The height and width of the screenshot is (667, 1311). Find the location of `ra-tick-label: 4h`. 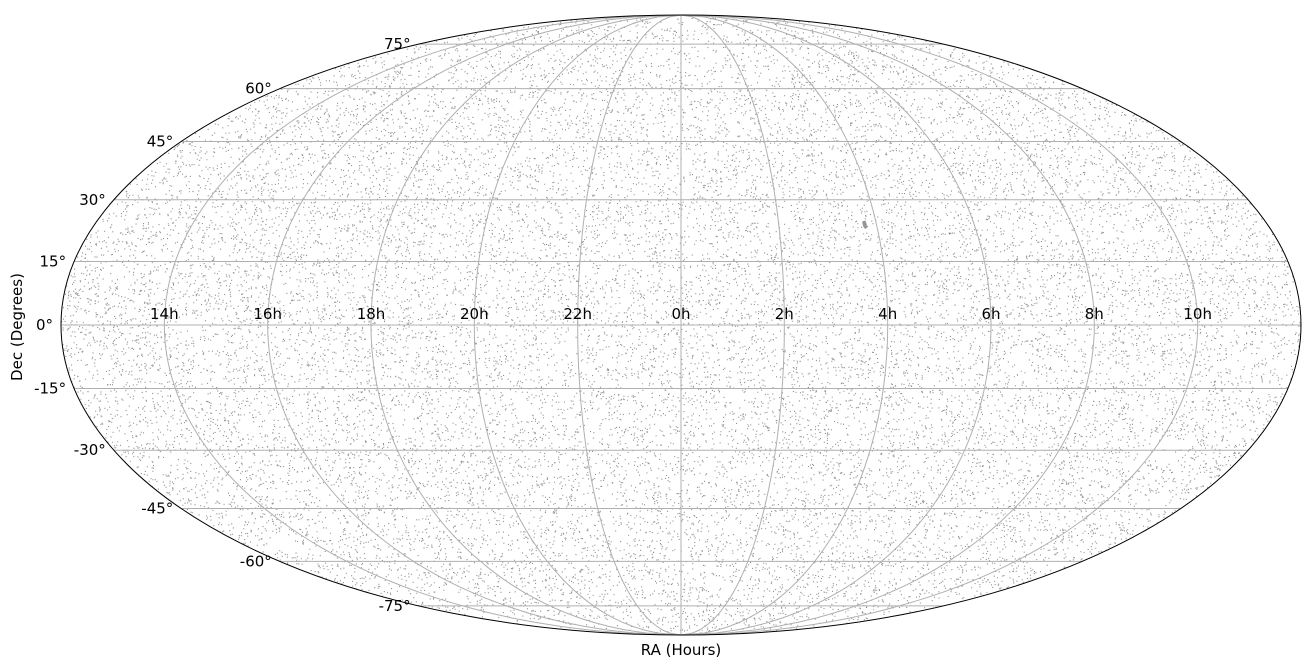

ra-tick-label: 4h is located at coordinates (887, 314).